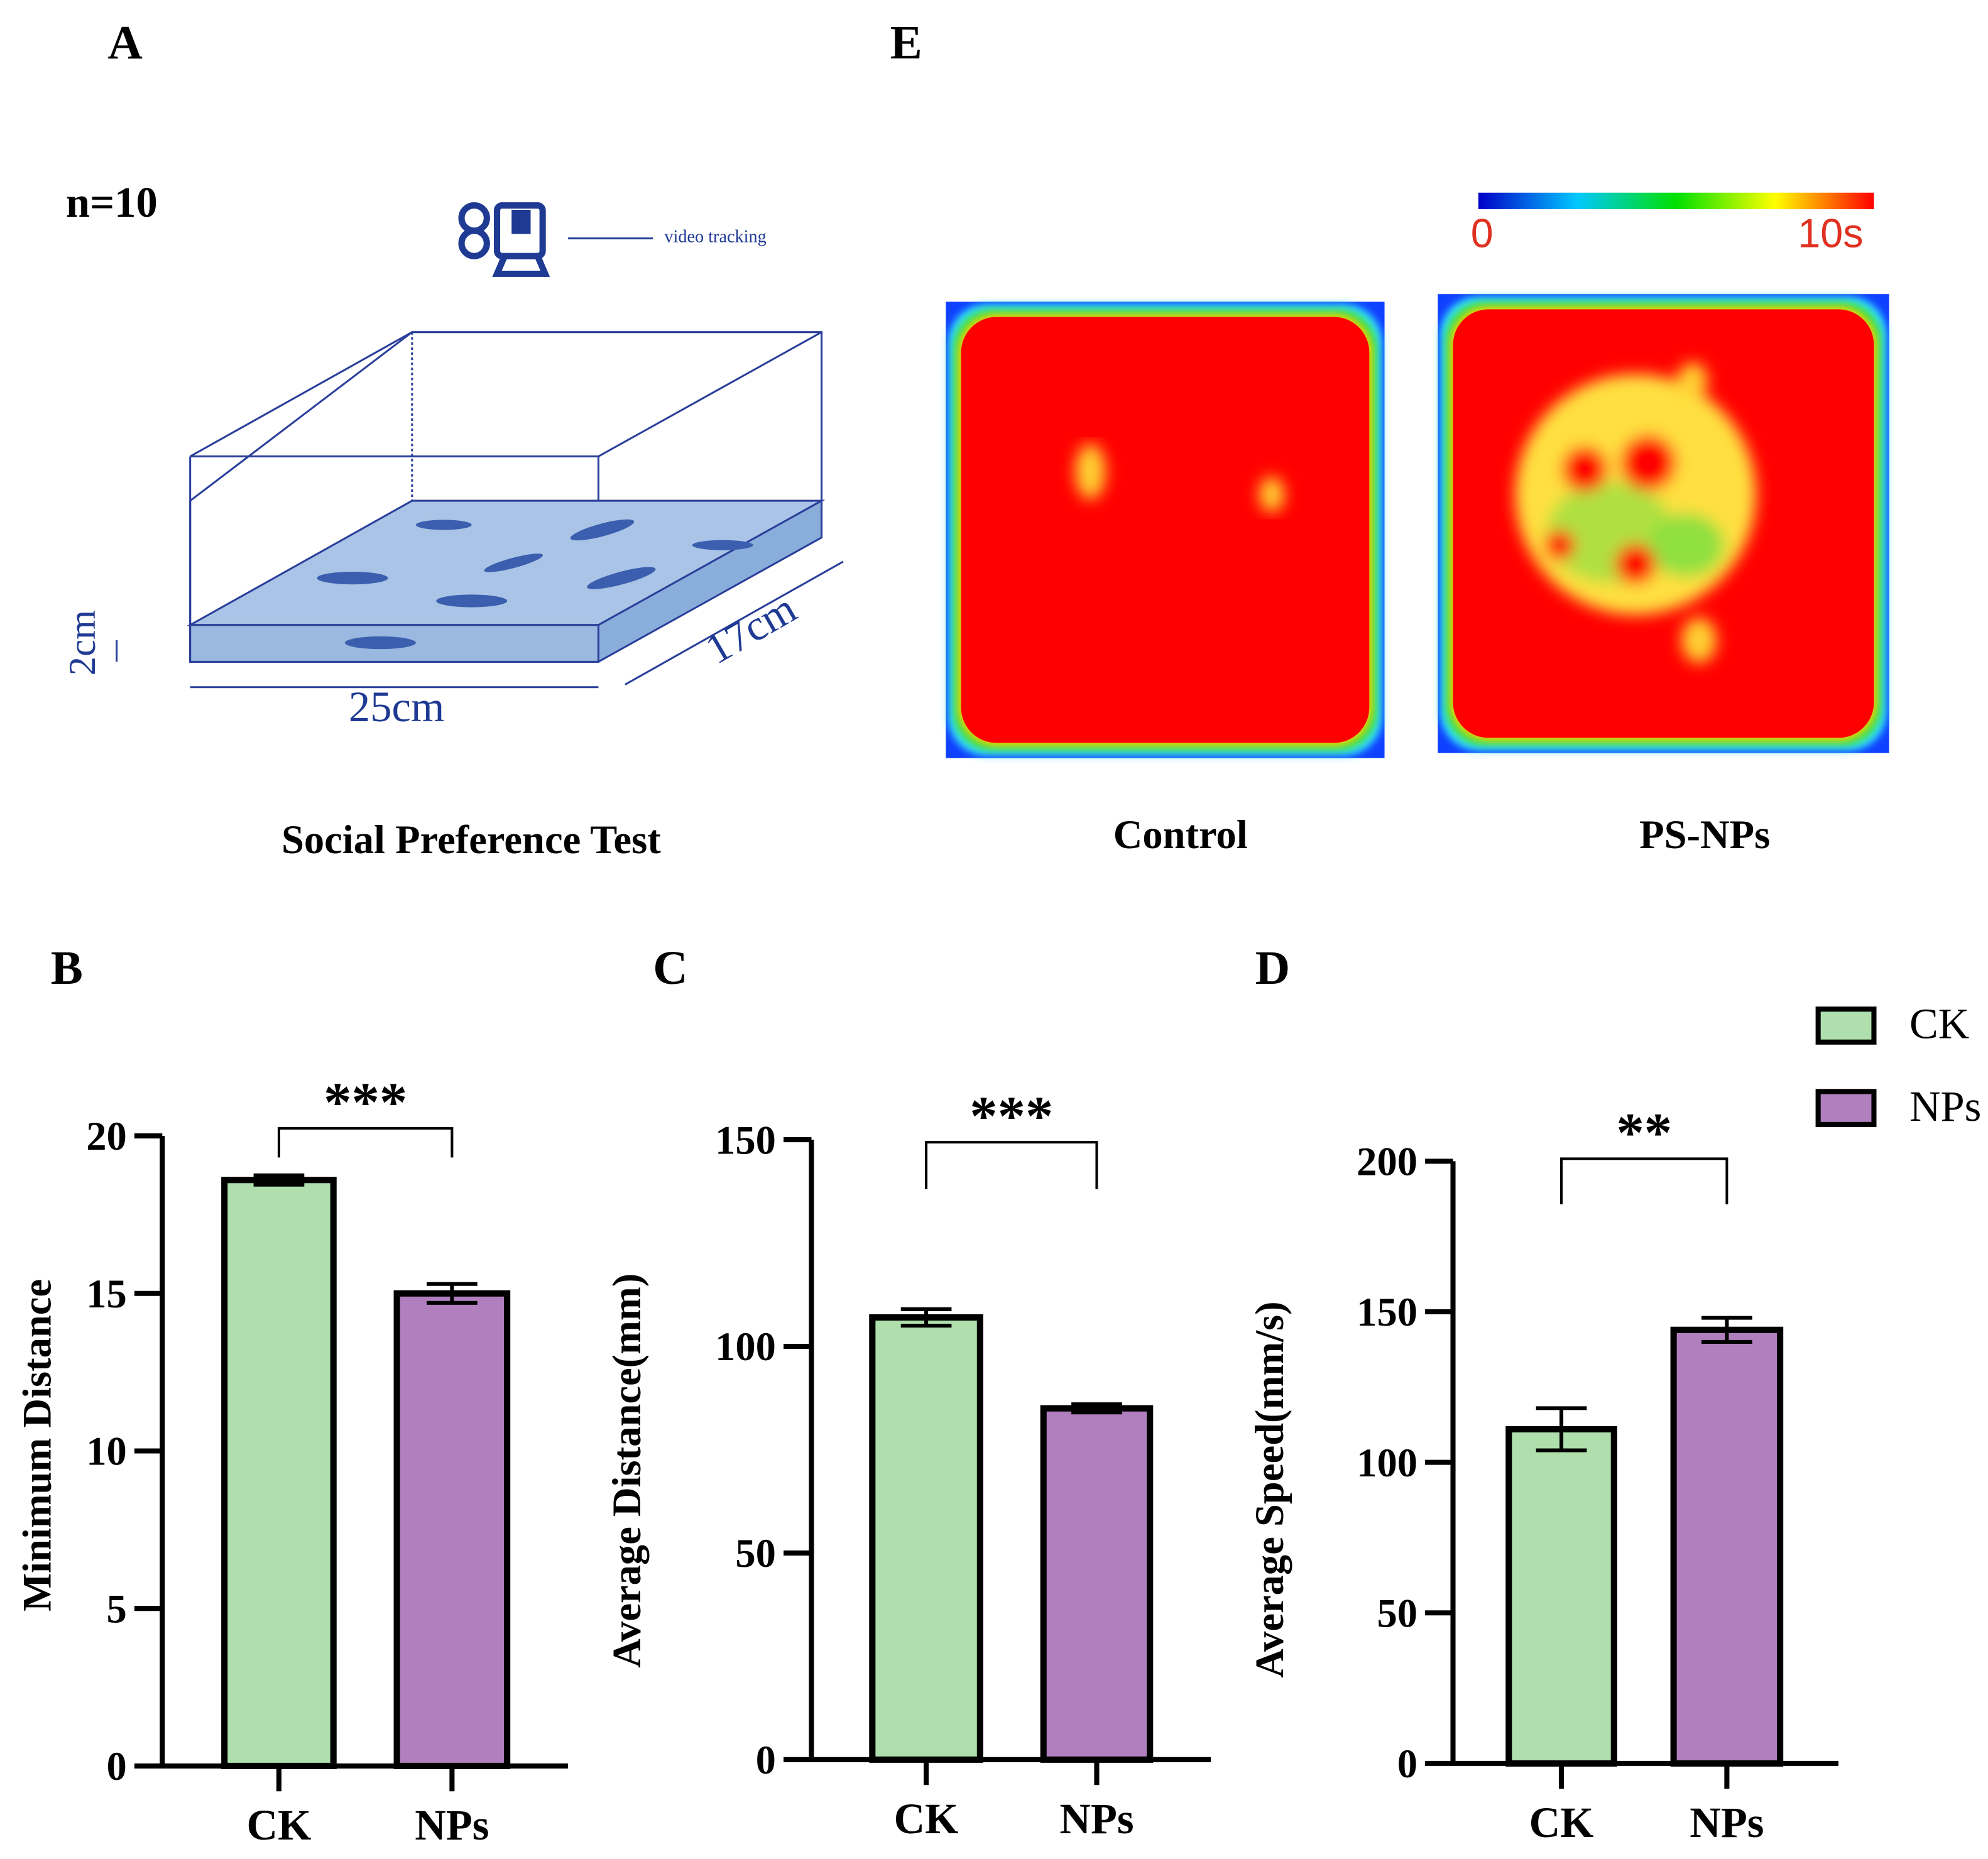 This screenshot has height=1859, width=1988. I want to click on y-tick-label: 10, so click(106, 1452).